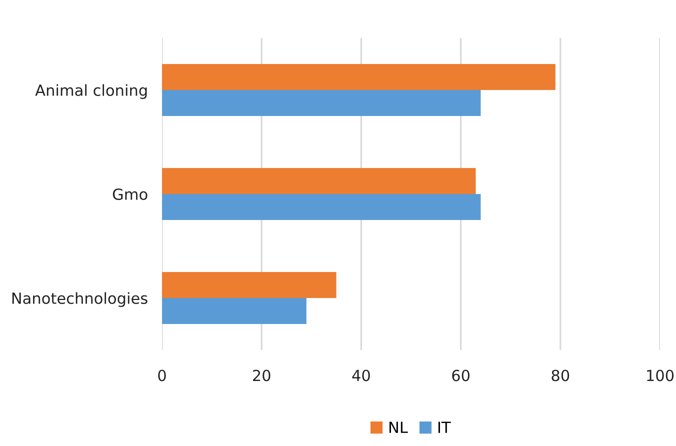 Image resolution: width=676 pixels, height=446 pixels. Describe the element at coordinates (561, 376) in the screenshot. I see `x-tick-label: 80` at that location.